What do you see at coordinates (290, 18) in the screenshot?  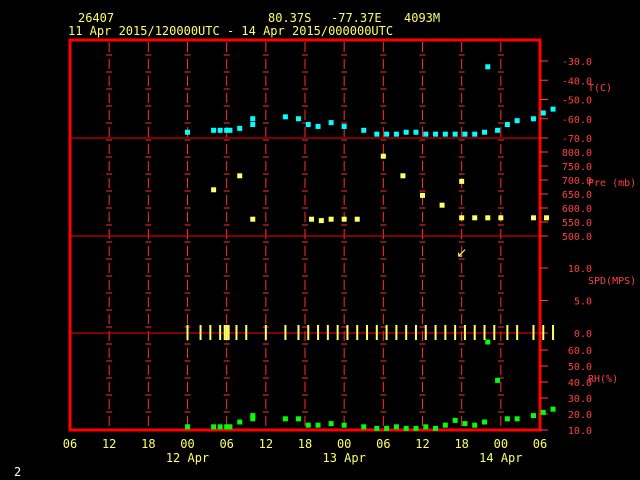 I see `station-lat: 80.37S` at bounding box center [290, 18].